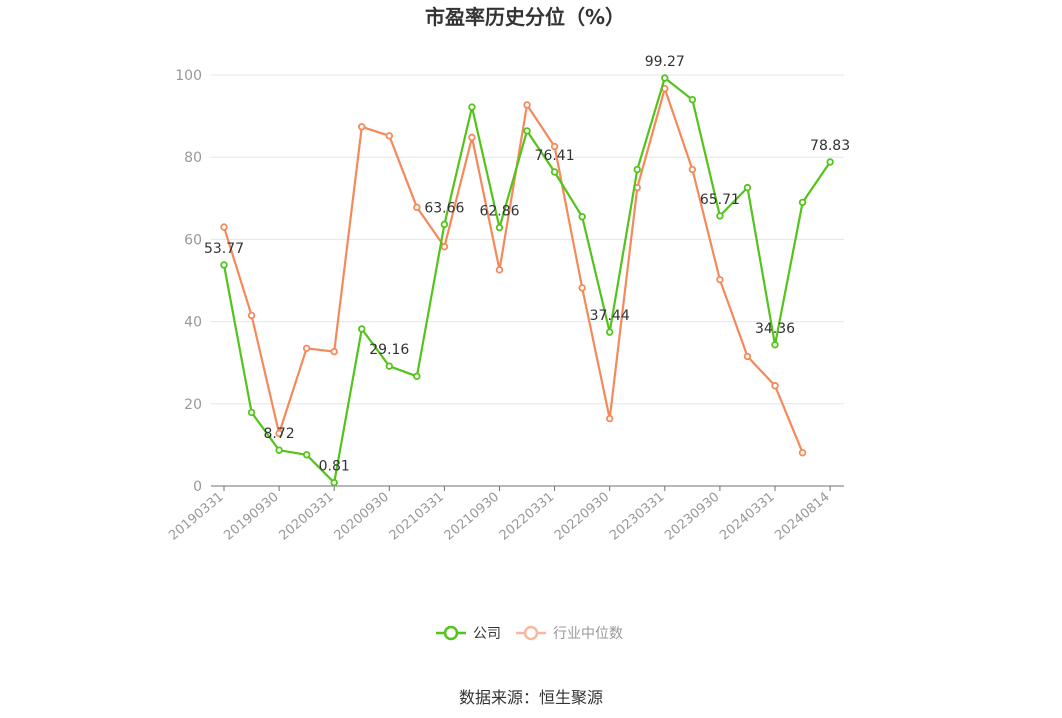 The height and width of the screenshot is (718, 1062). I want to click on legend-label: 公司, so click(487, 634).